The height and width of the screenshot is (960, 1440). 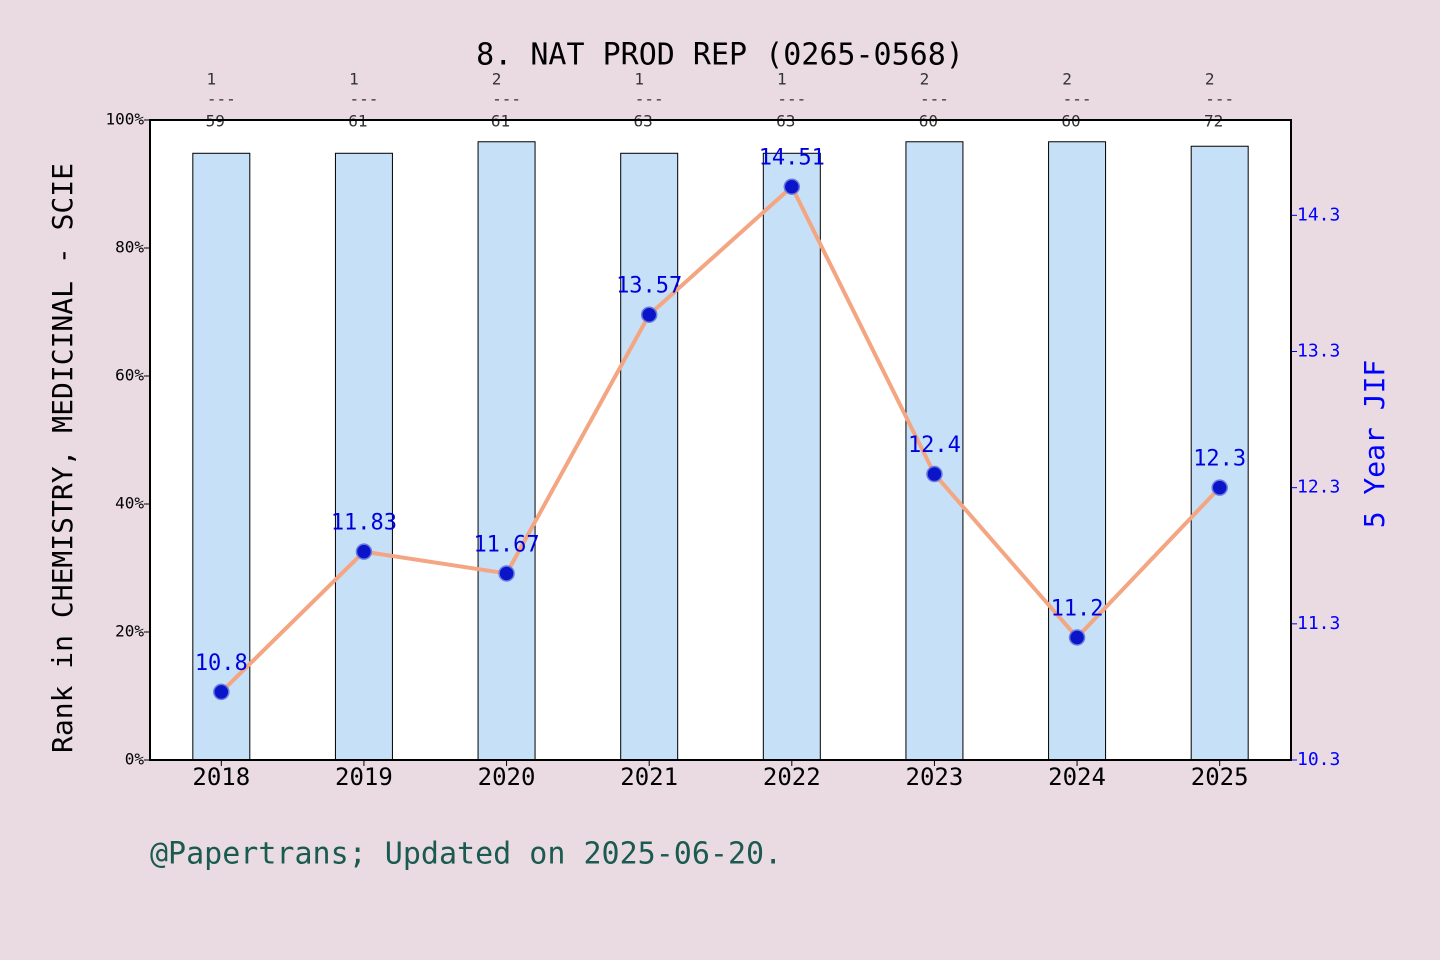 What do you see at coordinates (364, 523) in the screenshot?
I see `data-label: 11.83` at bounding box center [364, 523].